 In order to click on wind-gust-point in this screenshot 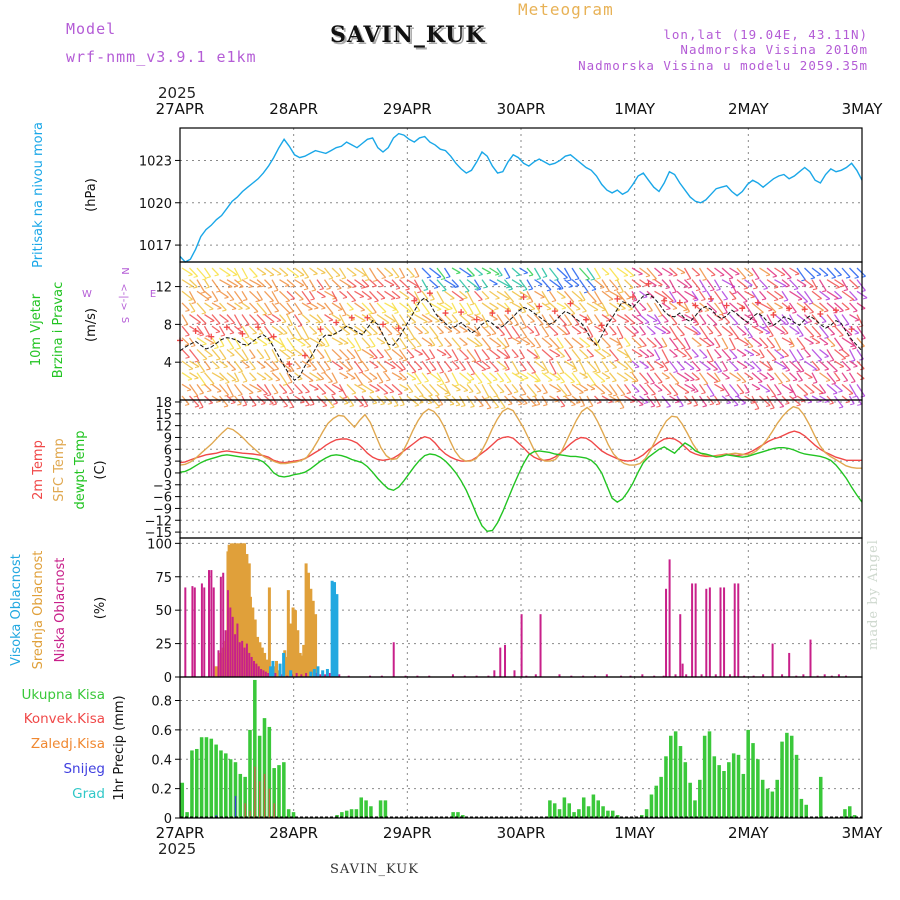, I will do `click(304, 355)`.